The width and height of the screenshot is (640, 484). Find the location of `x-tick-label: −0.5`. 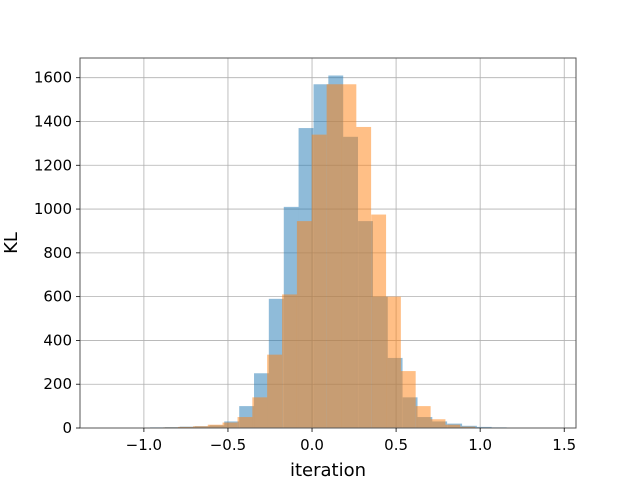

x-tick-label: −0.5 is located at coordinates (228, 445).